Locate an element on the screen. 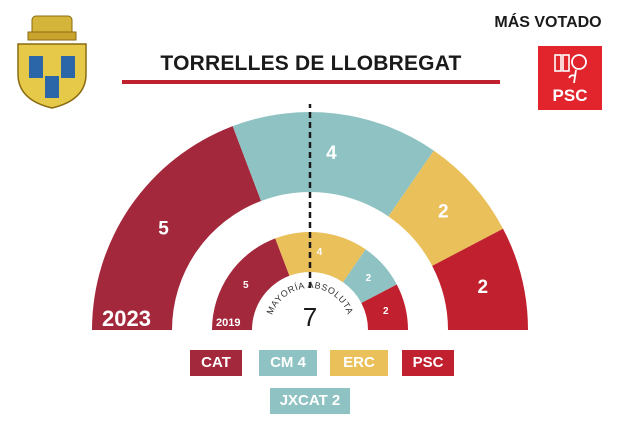  seat-count-2019-cat: 5 is located at coordinates (246, 285).